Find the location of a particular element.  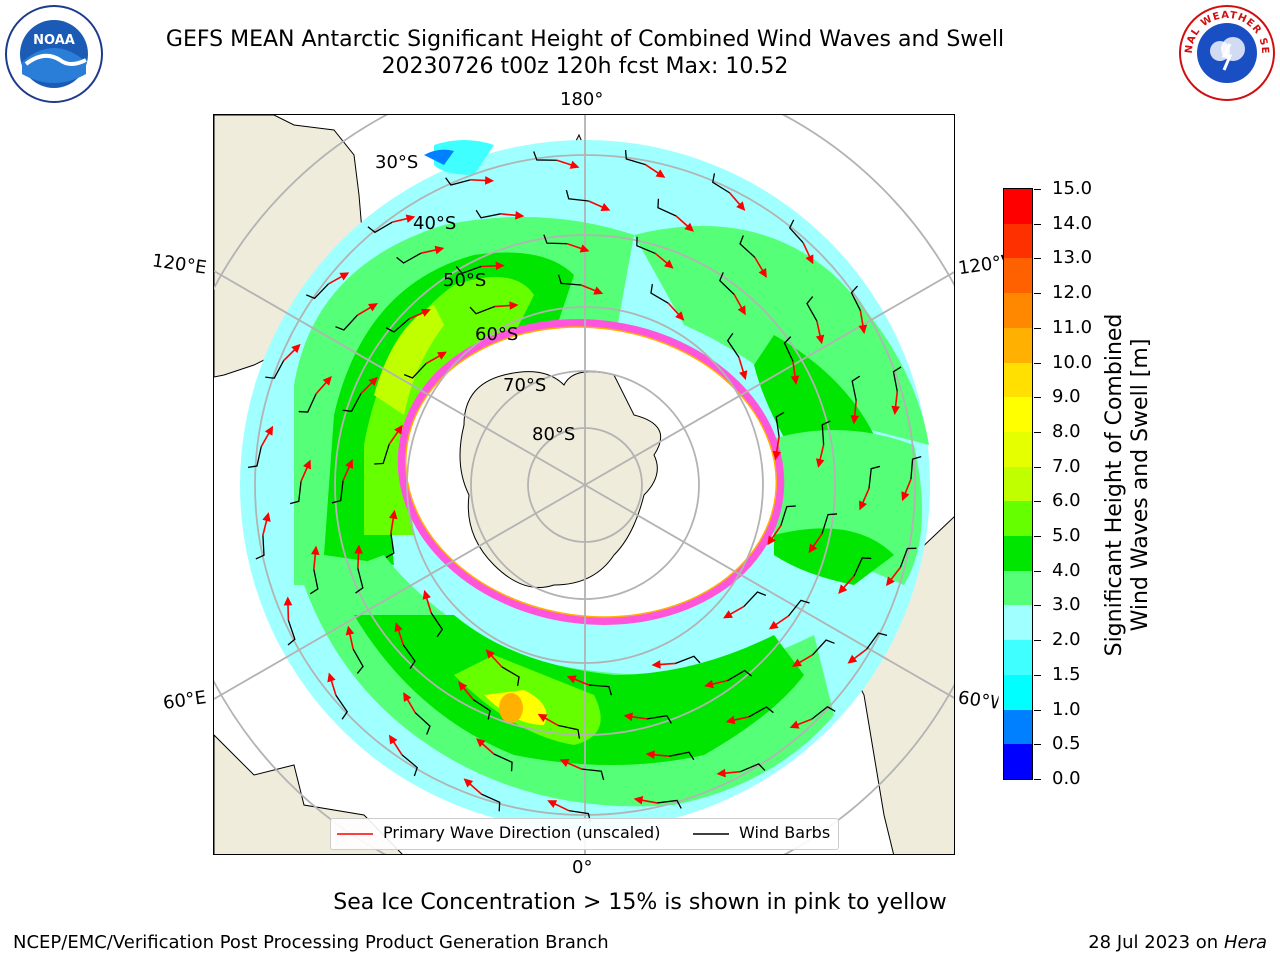

antarctica-land is located at coordinates (560, 479).